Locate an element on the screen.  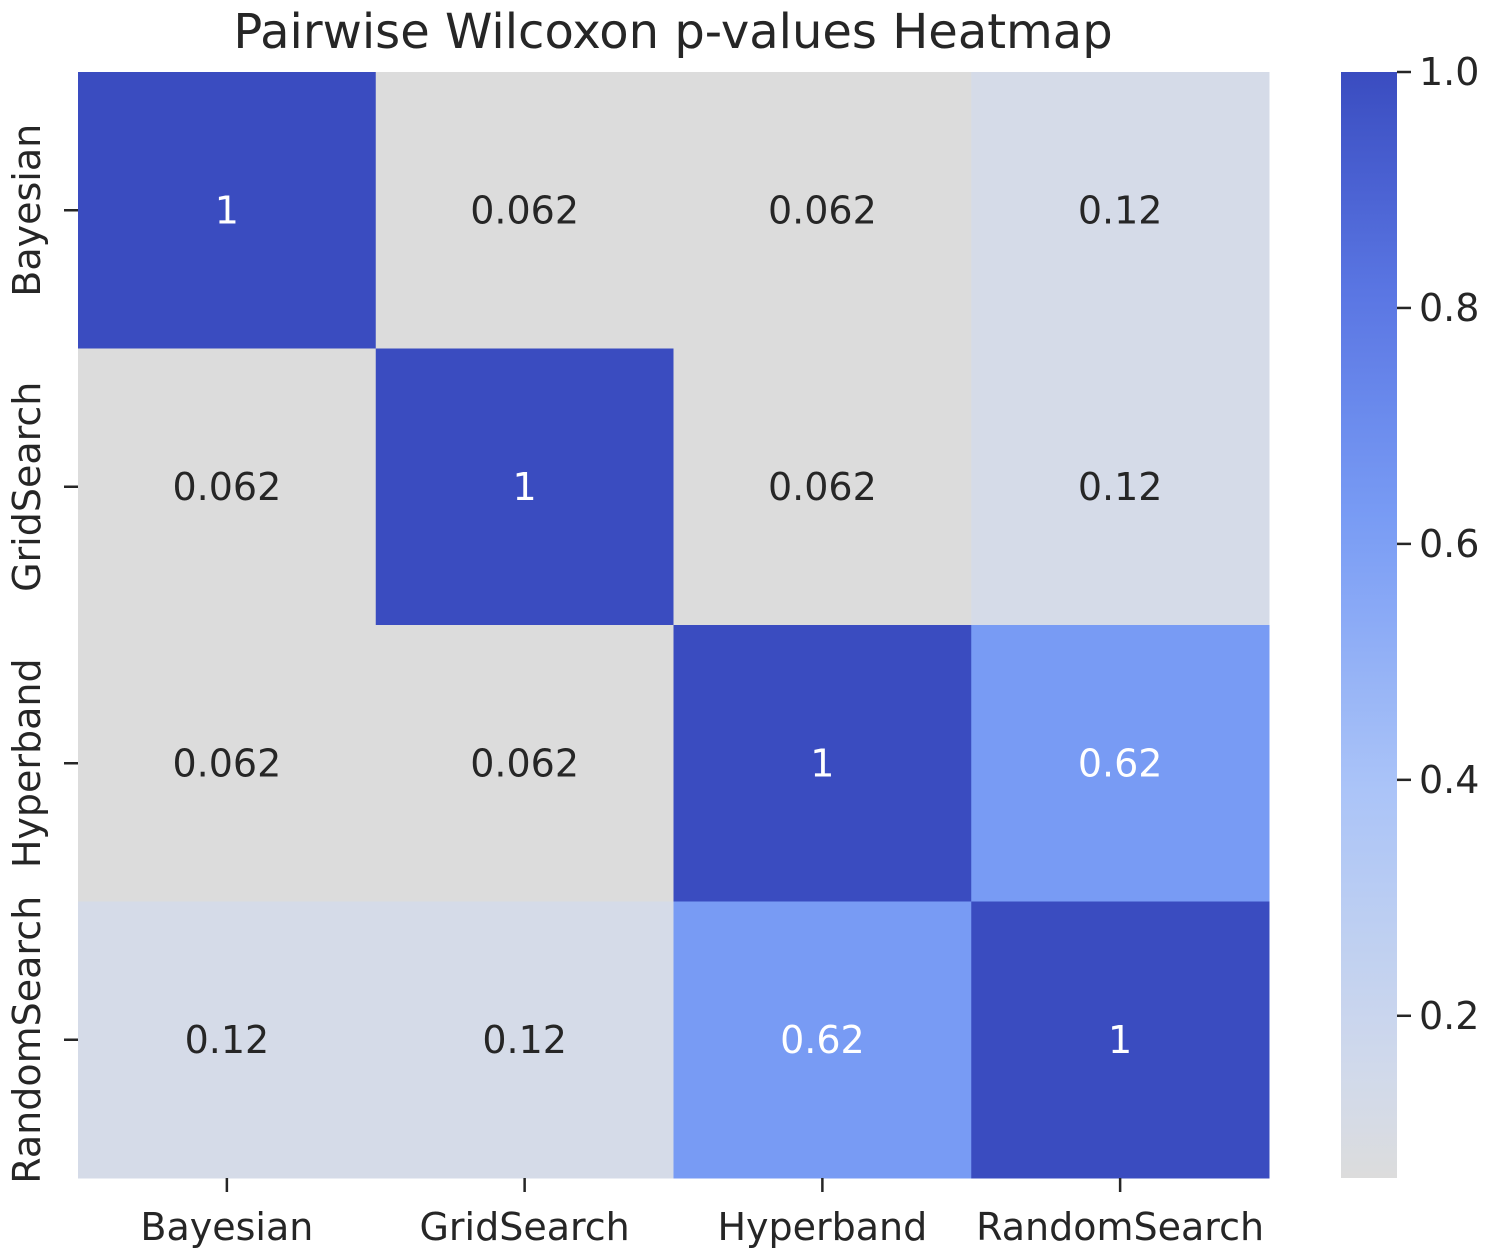
cell-label-0-2: 0.062 is located at coordinates (822, 210).